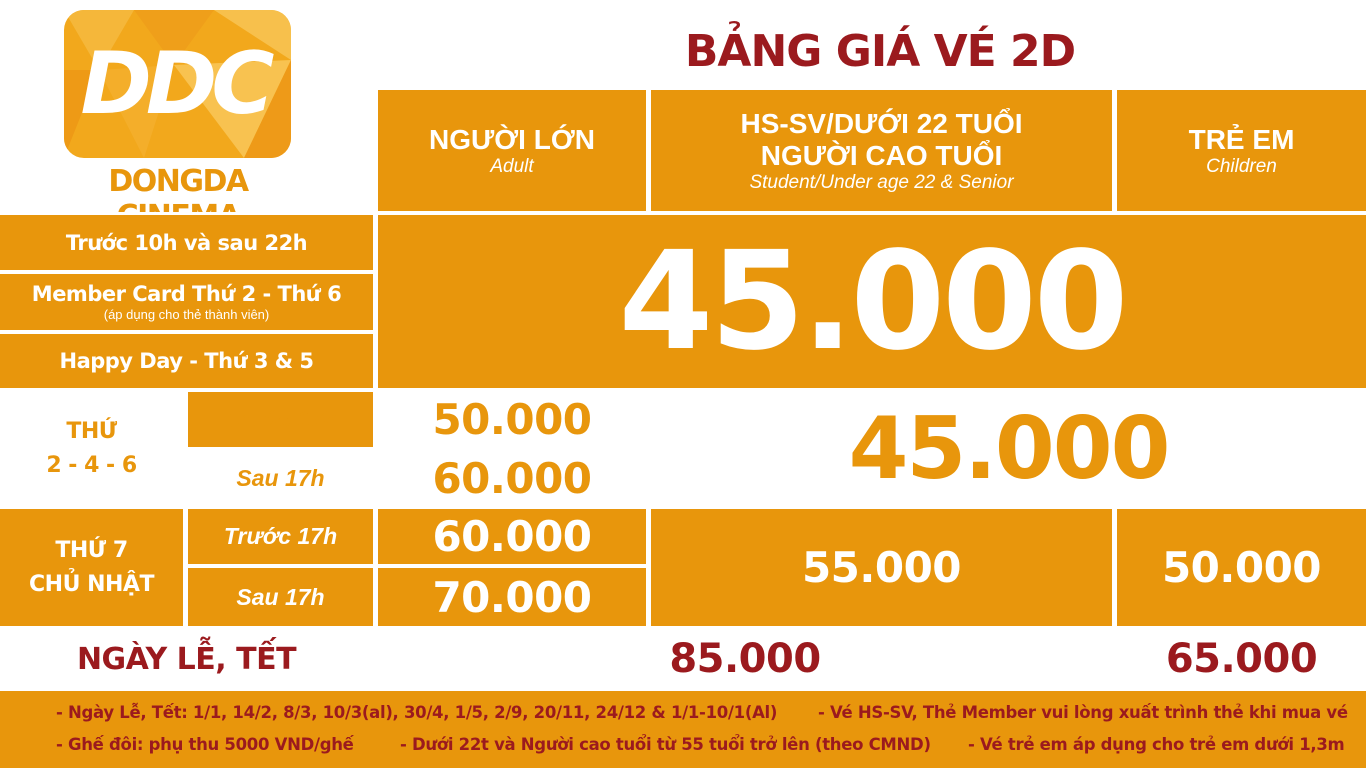 The image size is (1366, 768). I want to click on special-row-happy-day: Happy Day - Thứ 3 & 5, so click(186, 361).